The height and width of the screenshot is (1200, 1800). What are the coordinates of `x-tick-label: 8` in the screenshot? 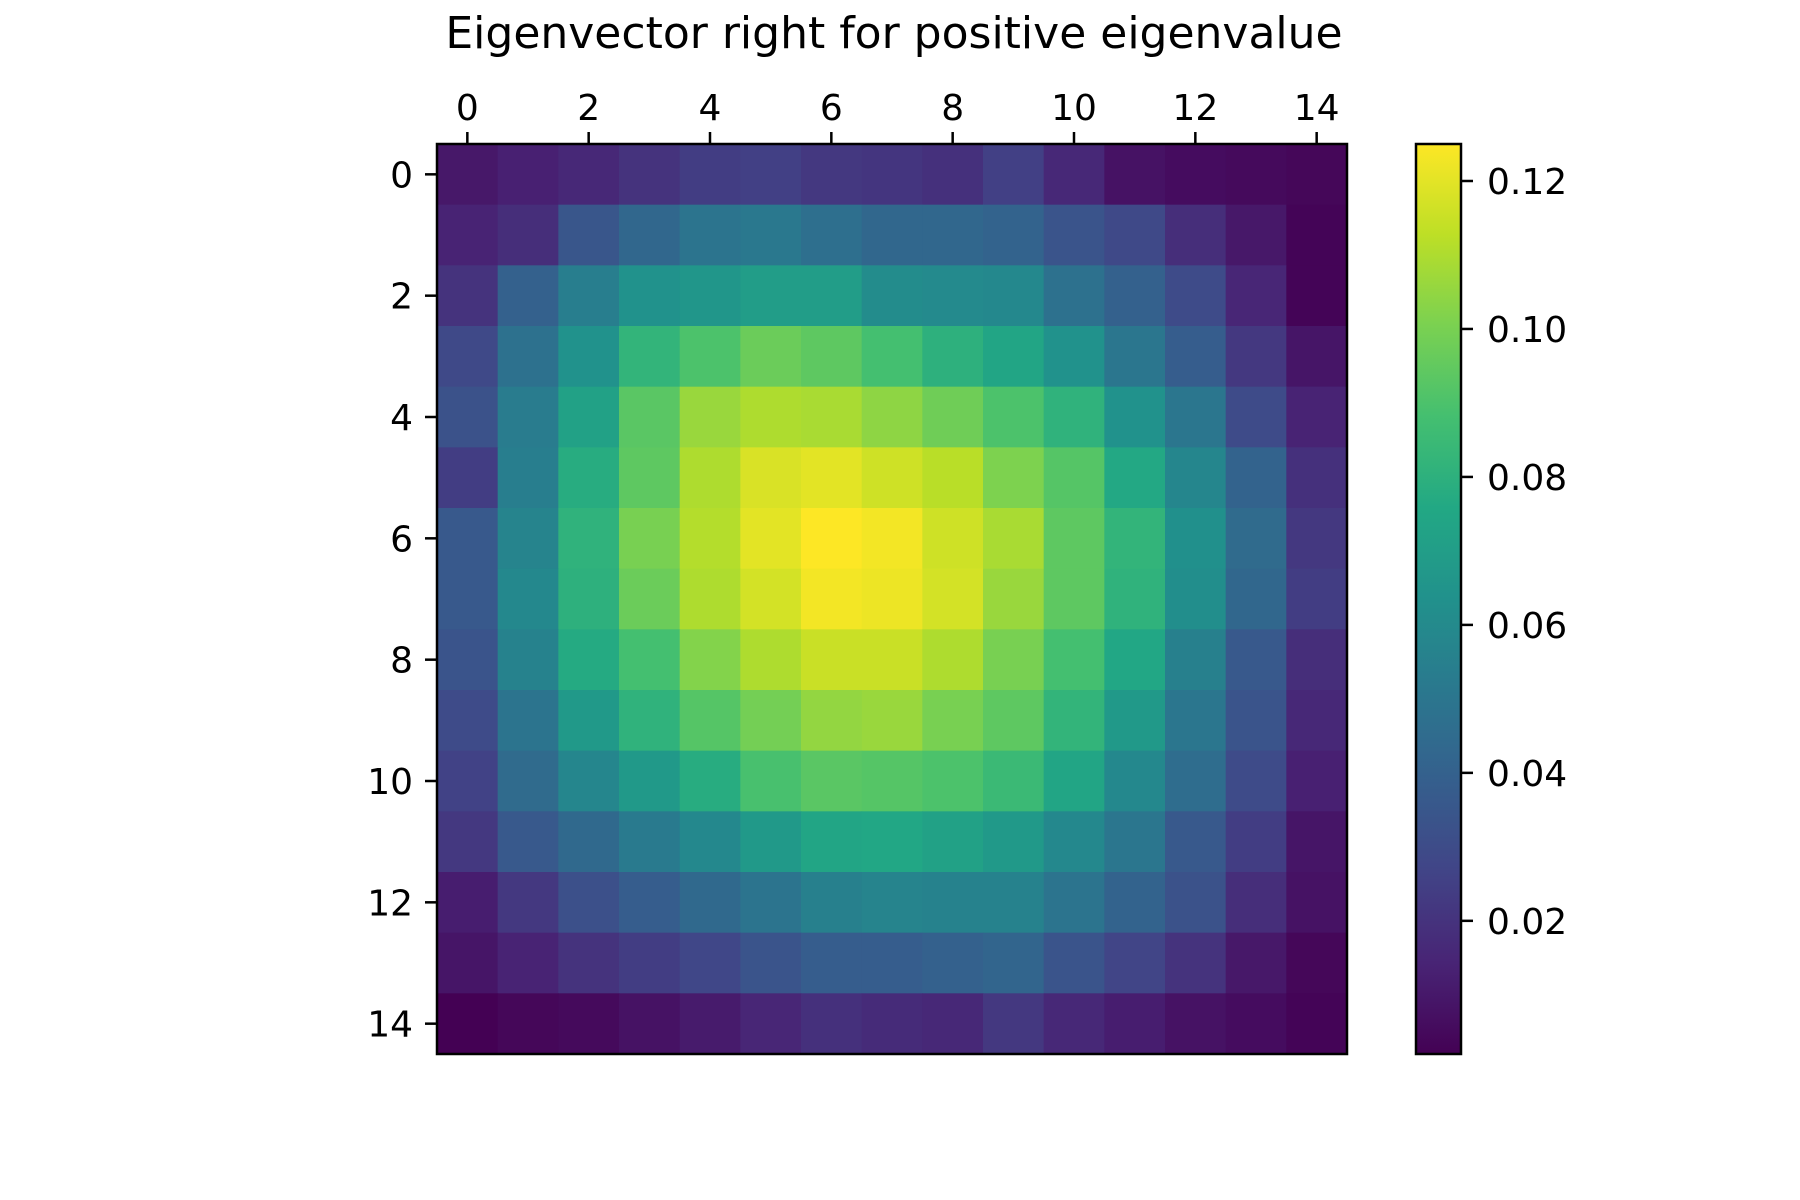 It's located at (952, 108).